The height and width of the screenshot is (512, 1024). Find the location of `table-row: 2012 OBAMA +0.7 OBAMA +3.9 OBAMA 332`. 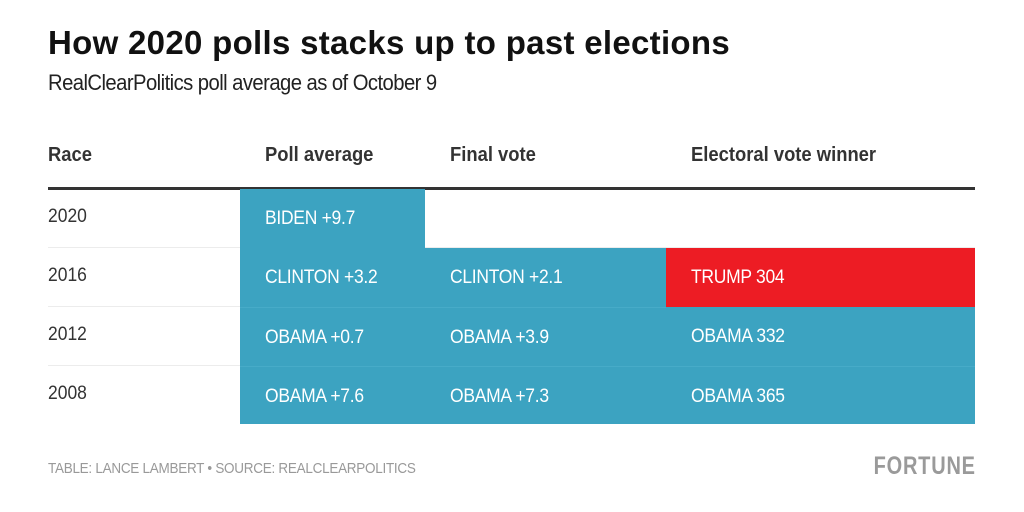

table-row: 2012 OBAMA +0.7 OBAMA +3.9 OBAMA 332 is located at coordinates (511, 336).